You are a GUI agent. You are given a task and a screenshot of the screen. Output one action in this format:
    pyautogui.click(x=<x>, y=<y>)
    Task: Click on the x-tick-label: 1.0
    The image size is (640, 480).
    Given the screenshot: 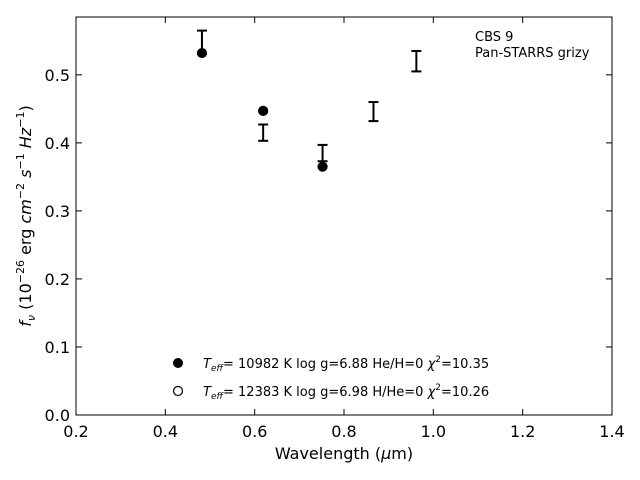 What is the action you would take?
    pyautogui.click(x=433, y=431)
    